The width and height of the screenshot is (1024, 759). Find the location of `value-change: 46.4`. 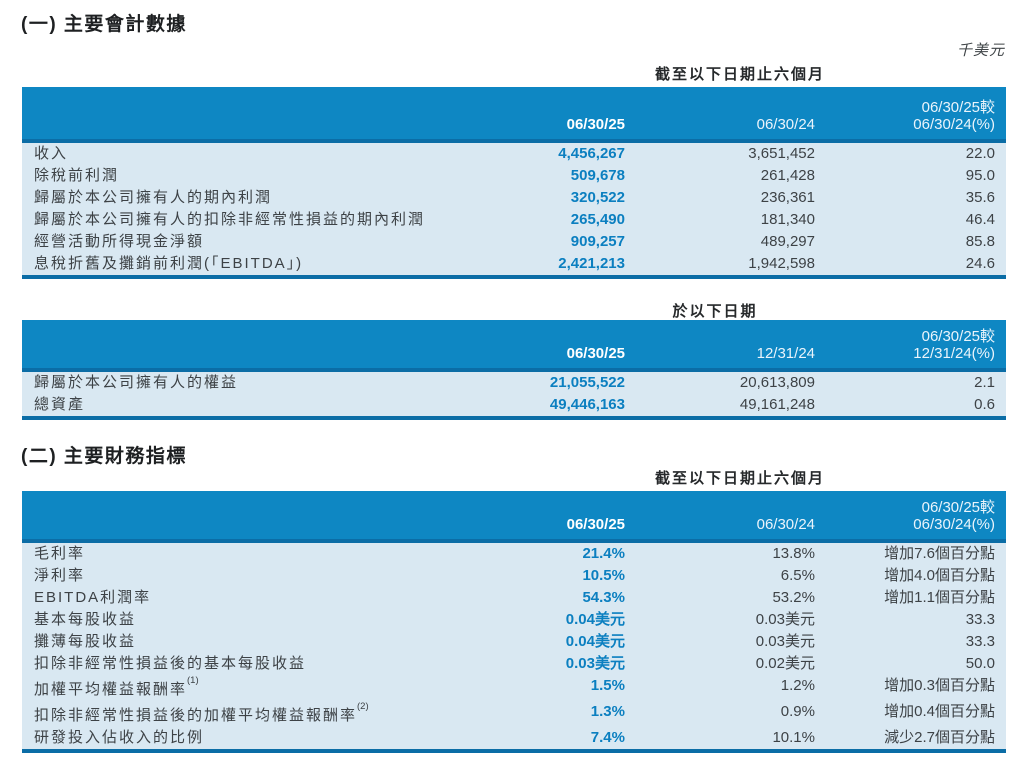

value-change: 46.4 is located at coordinates (980, 219).